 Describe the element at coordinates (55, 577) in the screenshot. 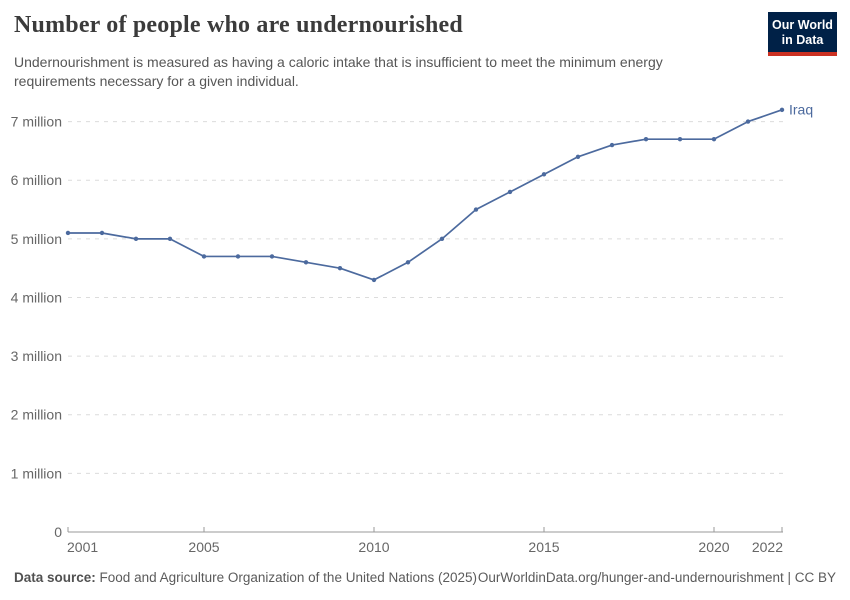

I see `data-source-label: Data source:` at that location.